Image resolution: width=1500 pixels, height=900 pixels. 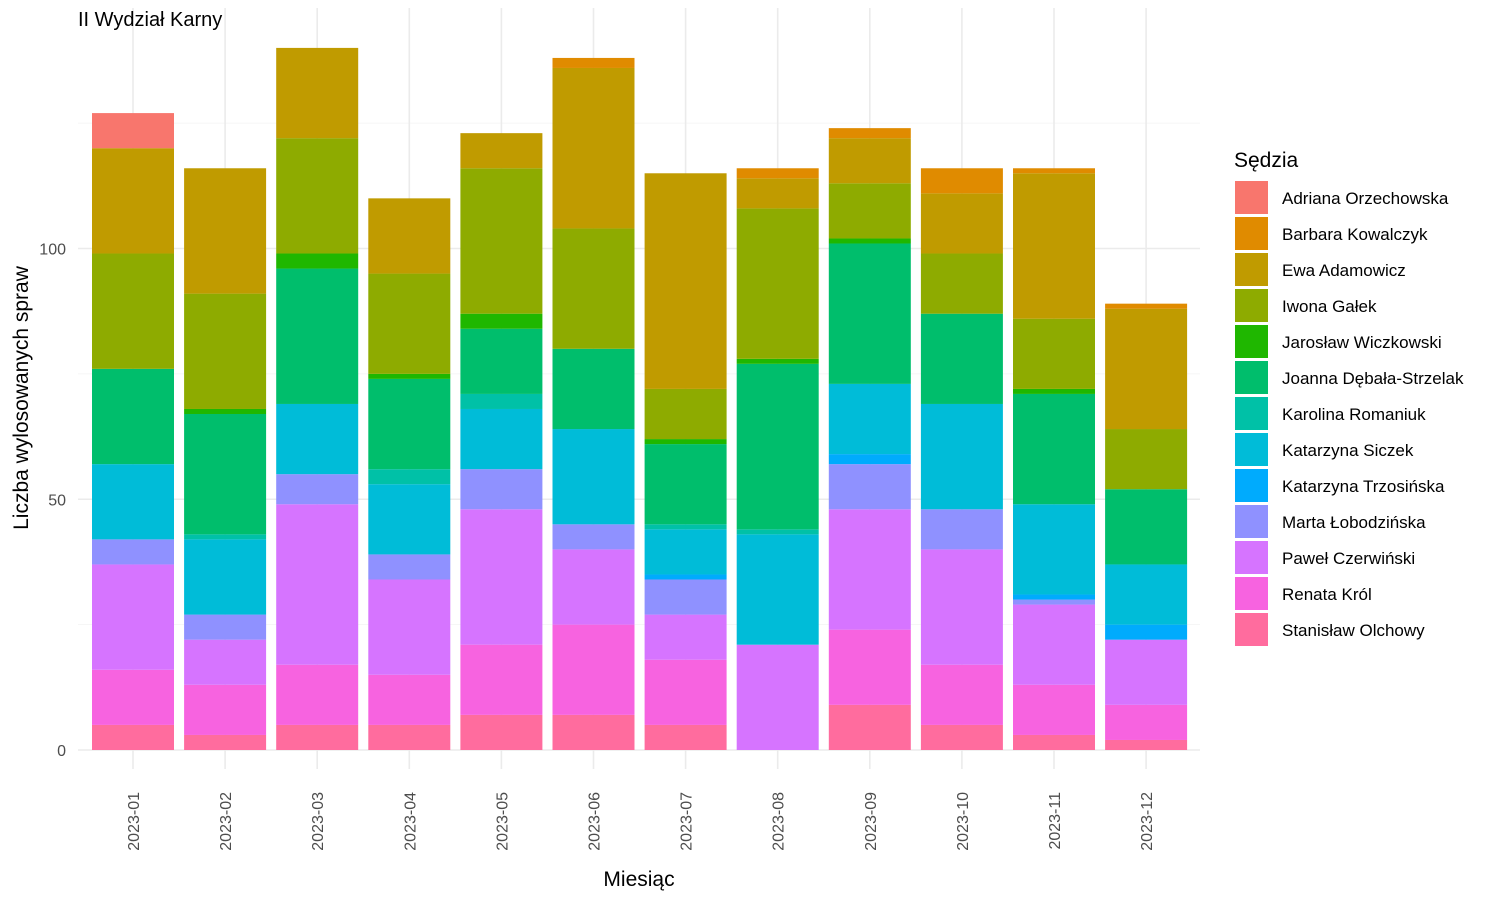 What do you see at coordinates (21, 397) in the screenshot?
I see `y-axis-title: Liczba wylosowanych spraw` at bounding box center [21, 397].